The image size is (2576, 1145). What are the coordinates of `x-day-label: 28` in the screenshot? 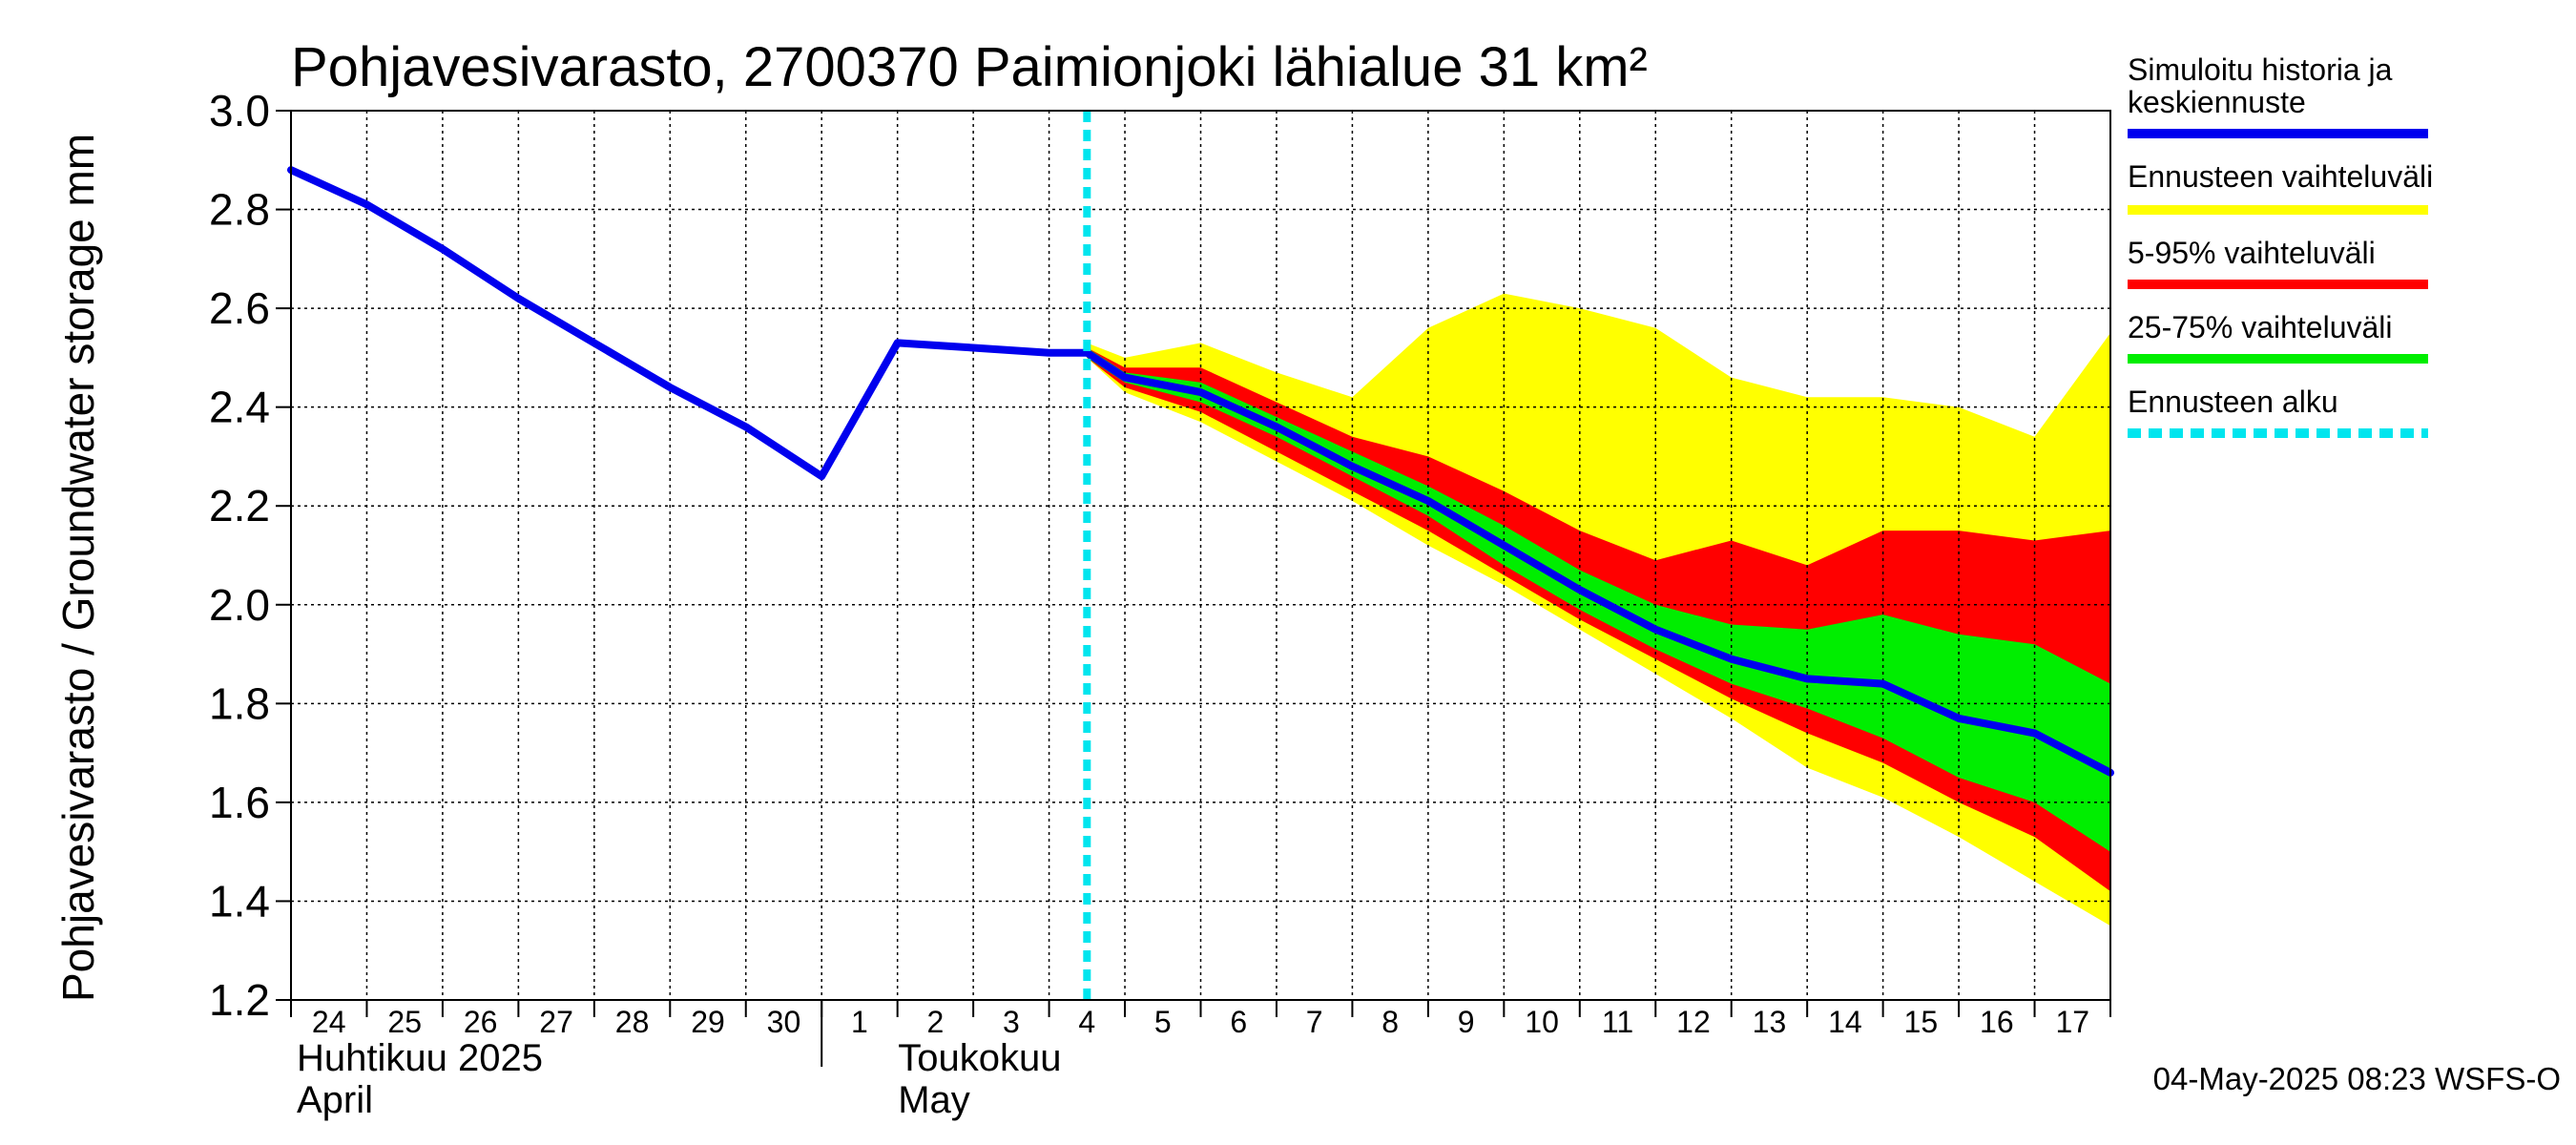 It's located at (632, 1022).